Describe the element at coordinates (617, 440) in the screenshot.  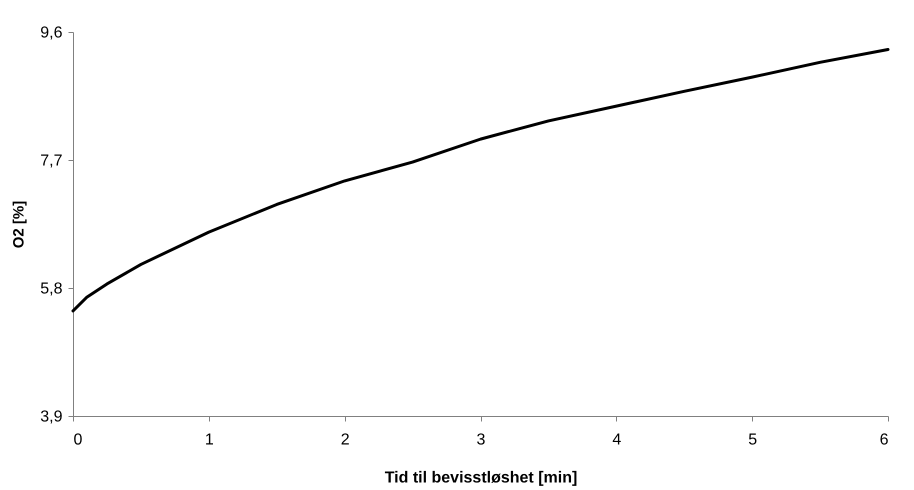
I see `x-tick-label: 4` at that location.